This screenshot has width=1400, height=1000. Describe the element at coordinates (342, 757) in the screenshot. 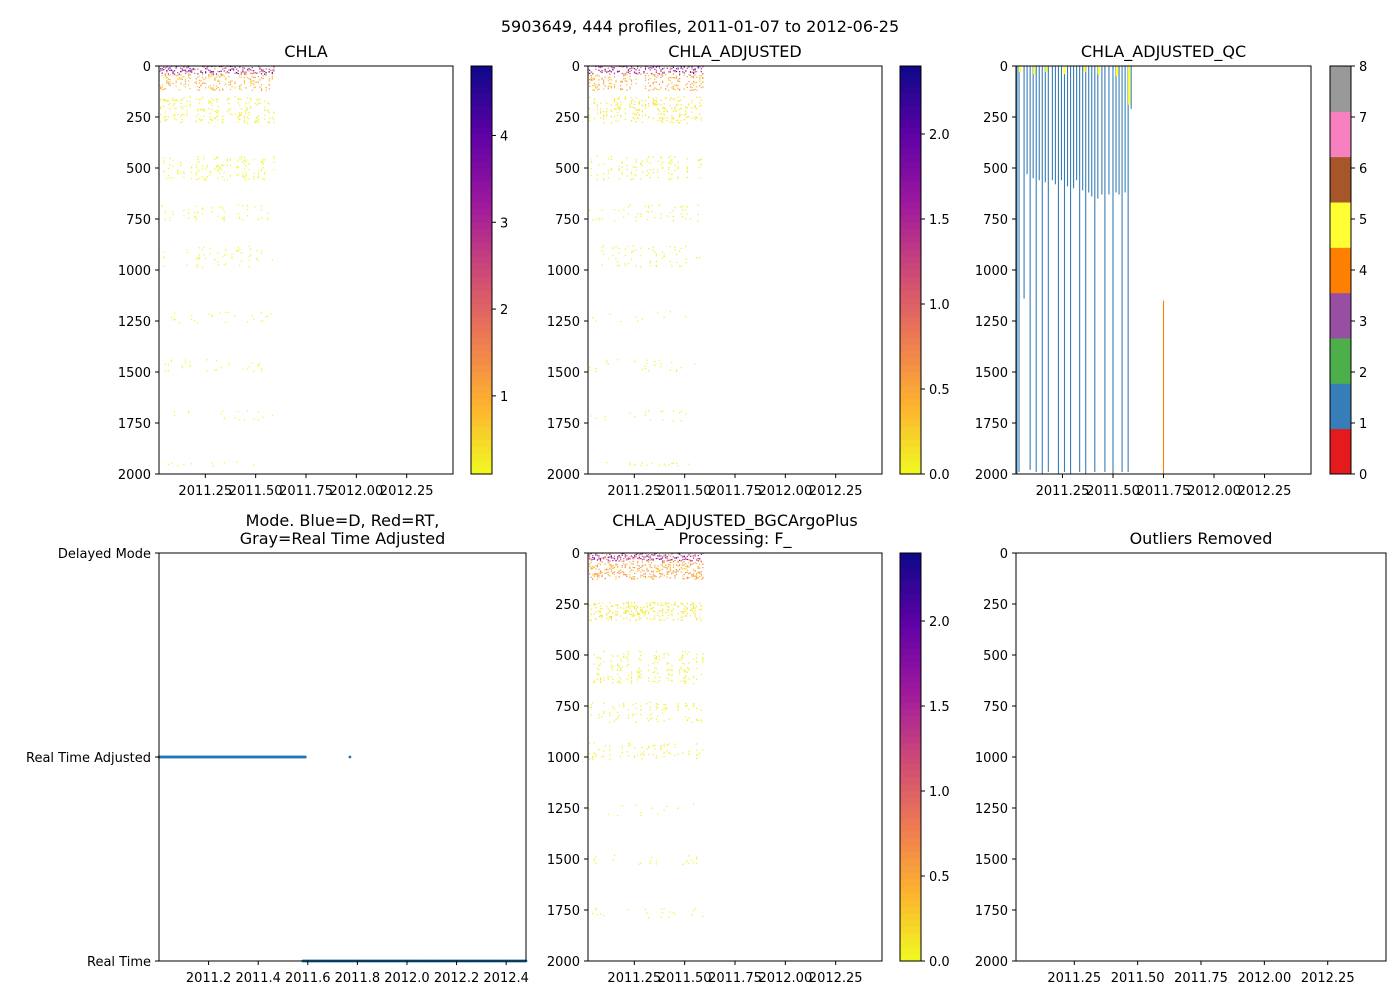

I see `axes-frame` at that location.